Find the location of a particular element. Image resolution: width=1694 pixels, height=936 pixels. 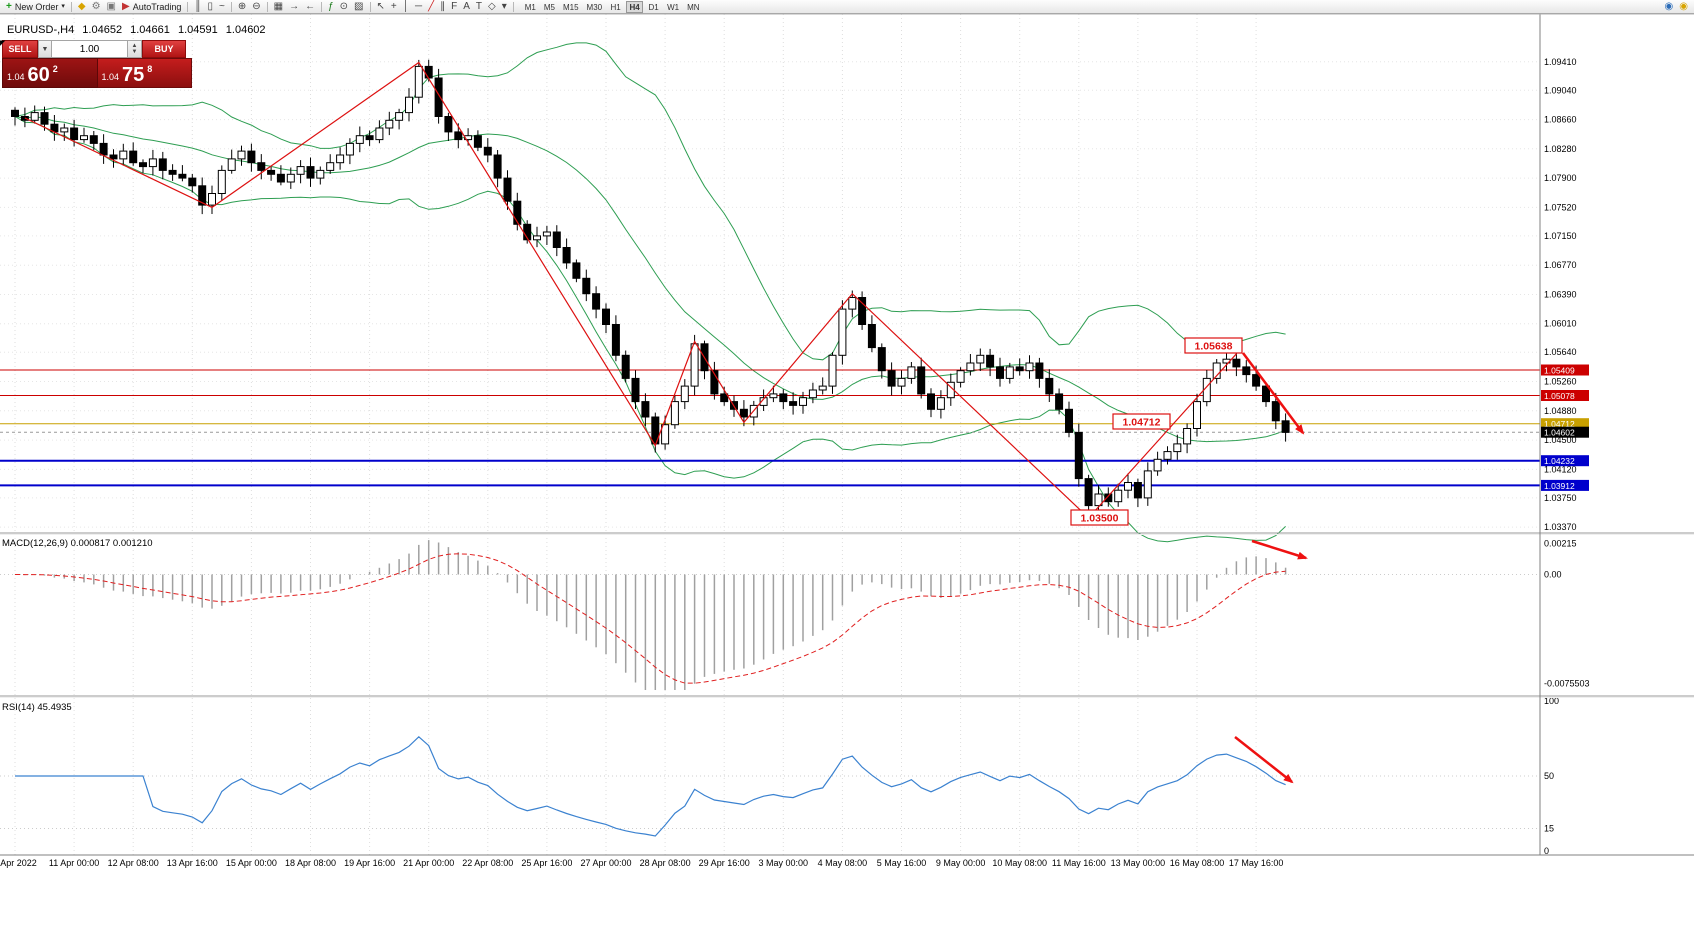

cursor-icon: ↖ is located at coordinates (380, 6).